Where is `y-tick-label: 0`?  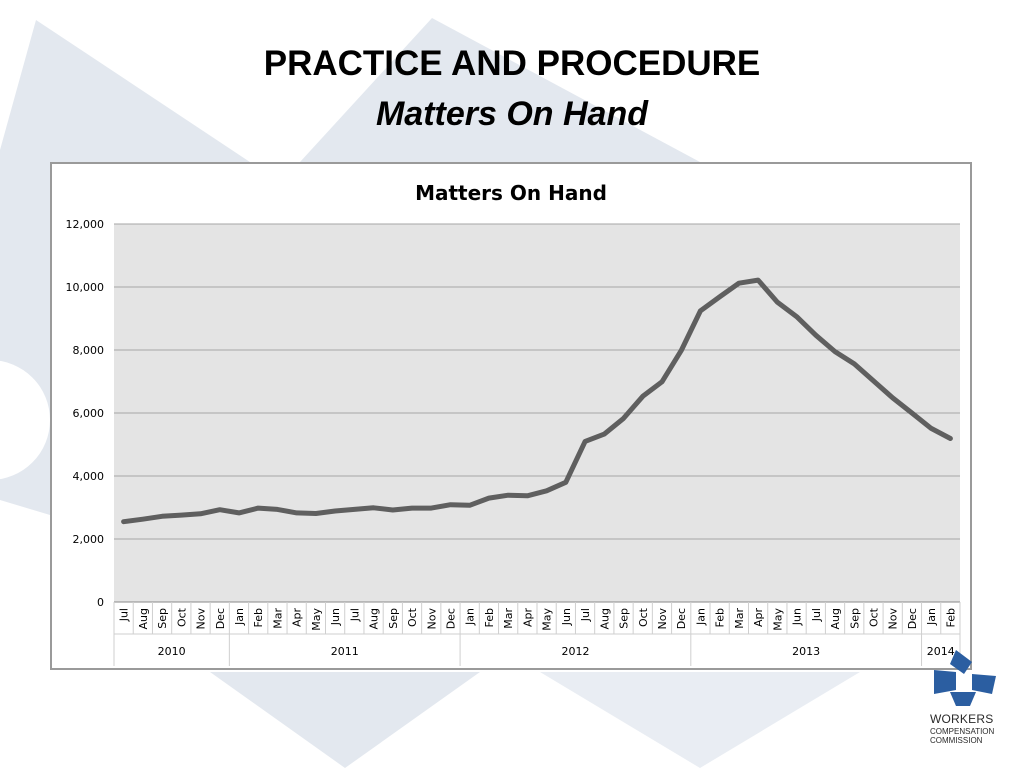
y-tick-label: 0 is located at coordinates (100, 602).